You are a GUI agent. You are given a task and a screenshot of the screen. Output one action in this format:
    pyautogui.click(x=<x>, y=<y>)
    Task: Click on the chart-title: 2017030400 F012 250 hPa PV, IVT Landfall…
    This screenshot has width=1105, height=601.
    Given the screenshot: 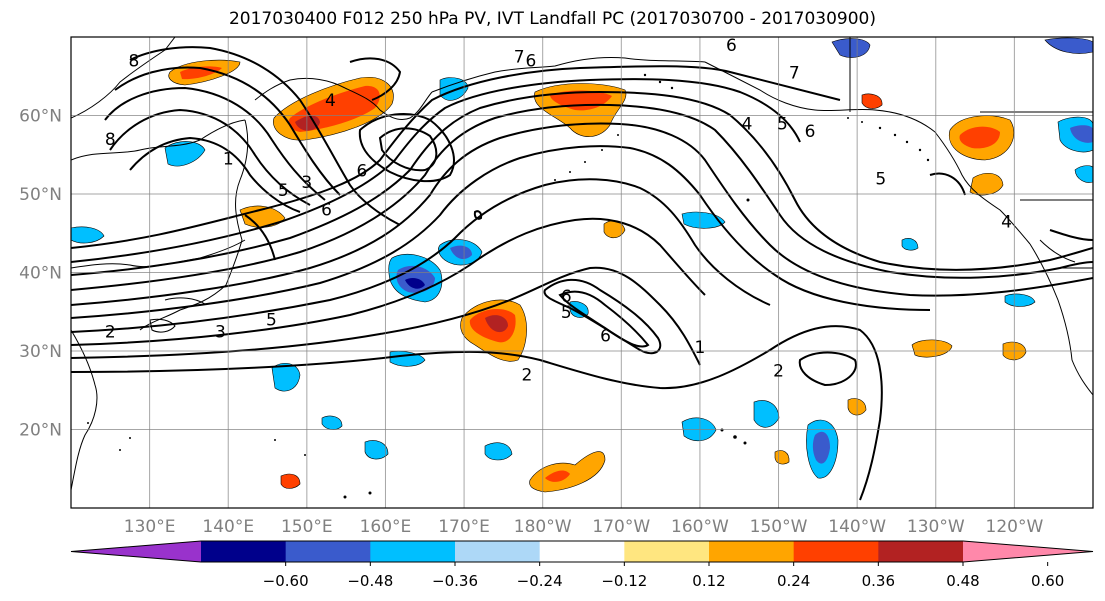 What is the action you would take?
    pyautogui.click(x=552, y=19)
    